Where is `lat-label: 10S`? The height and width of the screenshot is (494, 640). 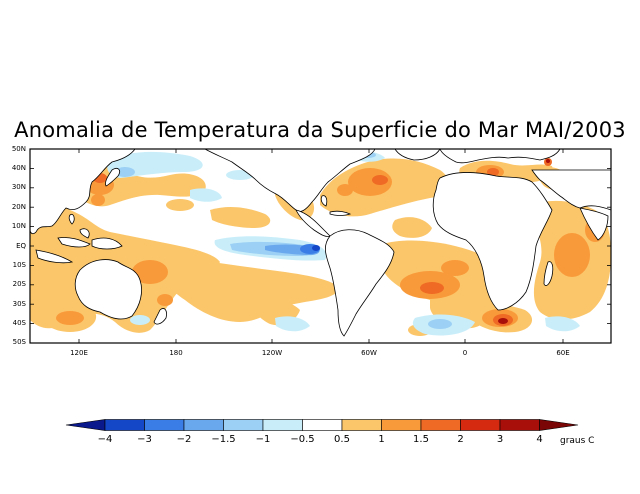 lat-label: 10S is located at coordinates (19, 265).